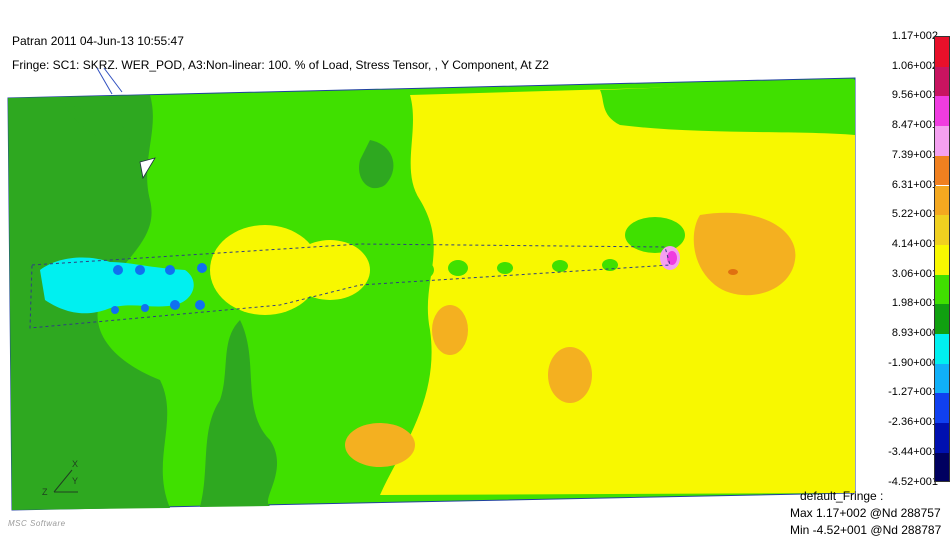 Image resolution: width=952 pixels, height=538 pixels. Describe the element at coordinates (914, 333) in the screenshot. I see `legend-label: 8.93+000` at that location.